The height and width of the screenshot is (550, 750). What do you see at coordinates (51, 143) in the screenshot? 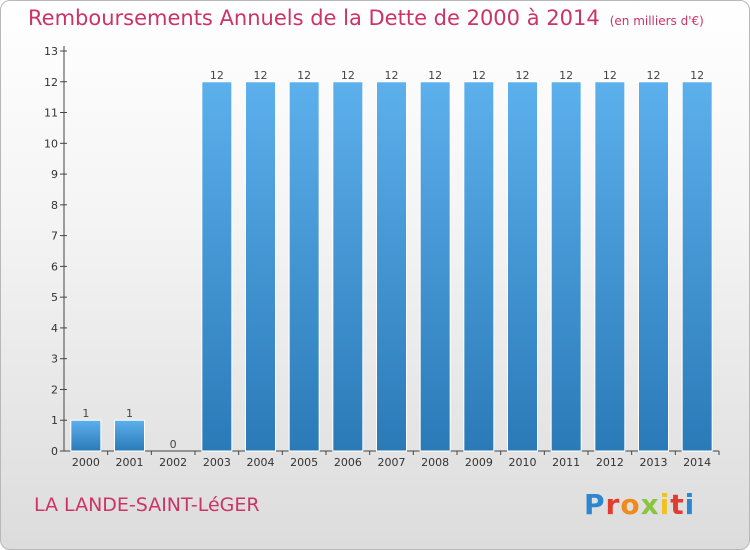
I see `y-tick-label: 10` at bounding box center [51, 143].